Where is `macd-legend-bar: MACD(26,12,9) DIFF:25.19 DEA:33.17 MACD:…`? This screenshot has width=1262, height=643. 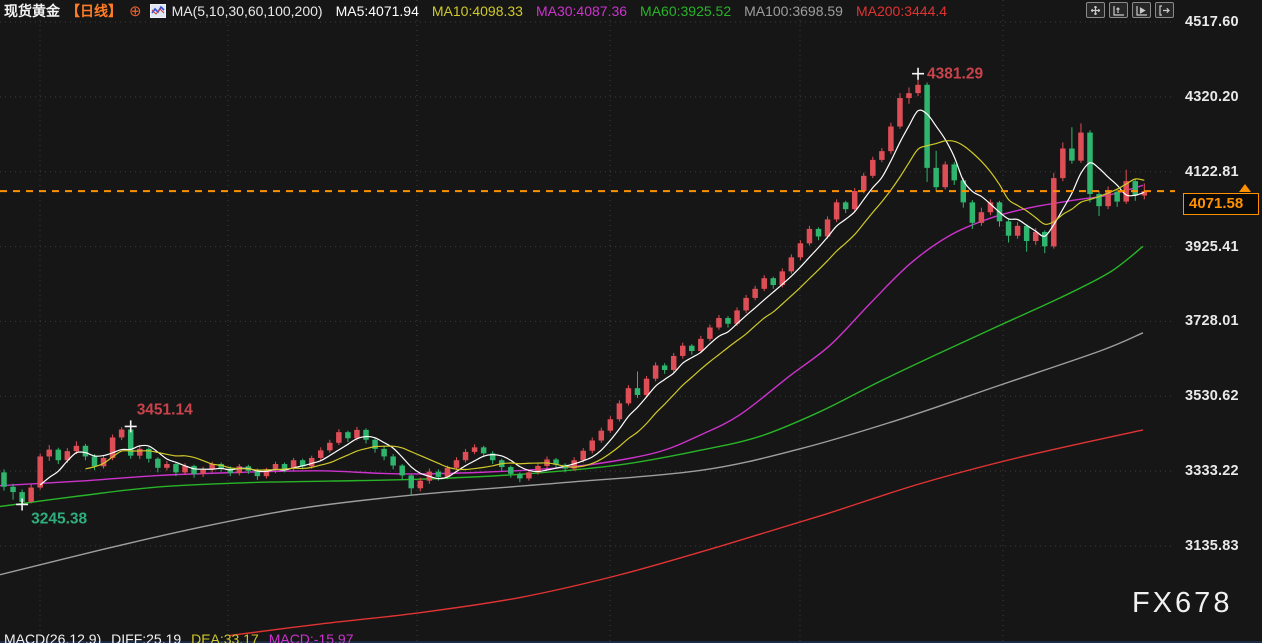
macd-legend-bar: MACD(26,12,9) DIFF:25.19 DEA:33.17 MACD:… is located at coordinates (182, 637).